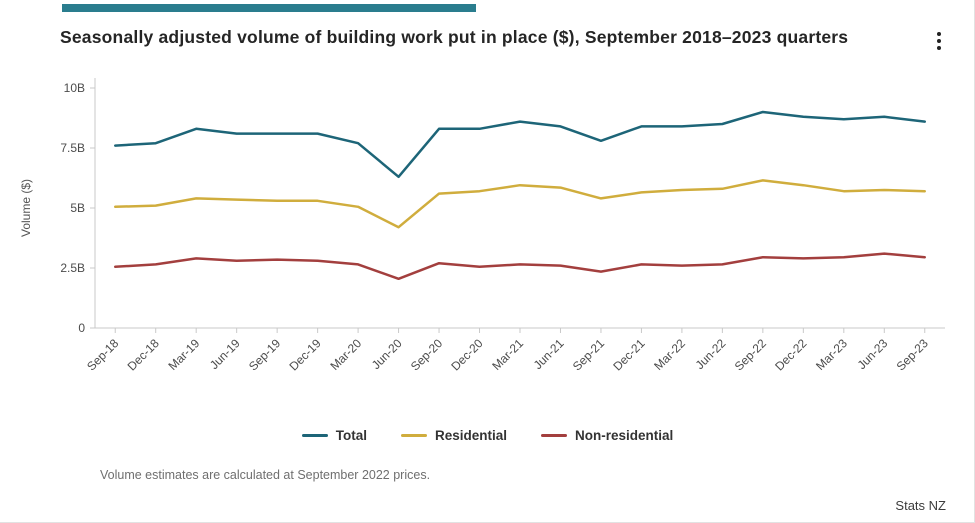  I want to click on legend-item-residential: Residential, so click(453, 435).